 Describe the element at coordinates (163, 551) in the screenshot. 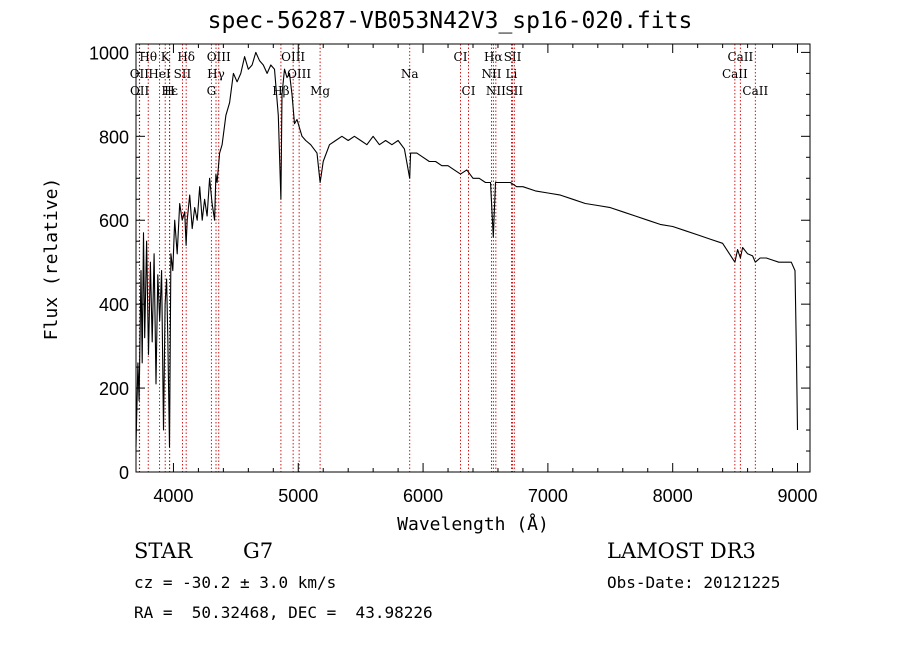

I see `object-class: STAR` at that location.